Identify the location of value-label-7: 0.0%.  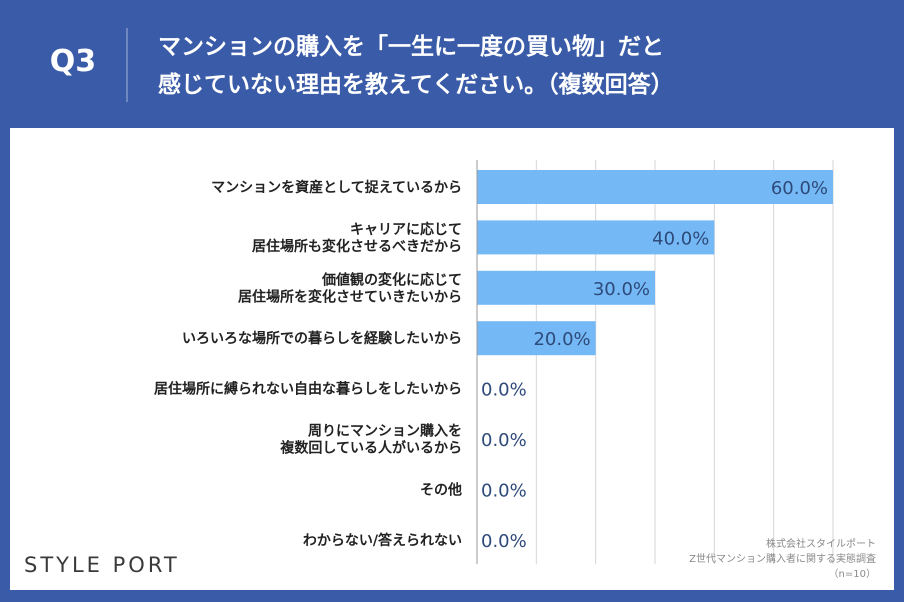
(504, 541).